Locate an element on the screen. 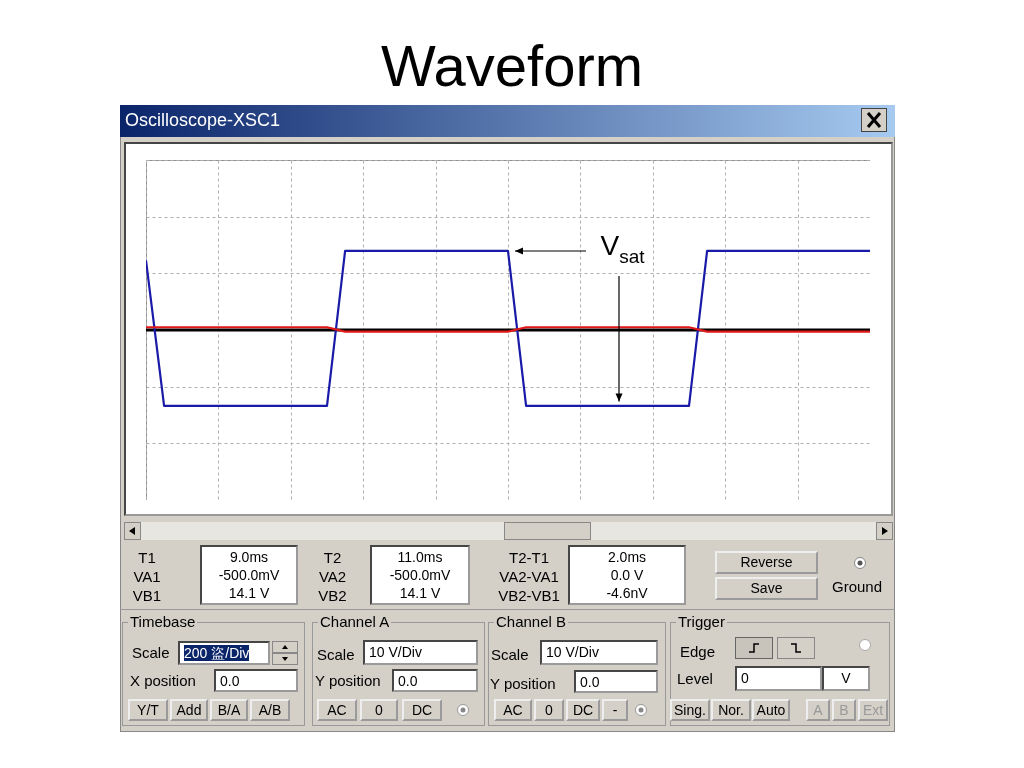 The image size is (1024, 768). text: VA2-VA1 is located at coordinates (529, 576).